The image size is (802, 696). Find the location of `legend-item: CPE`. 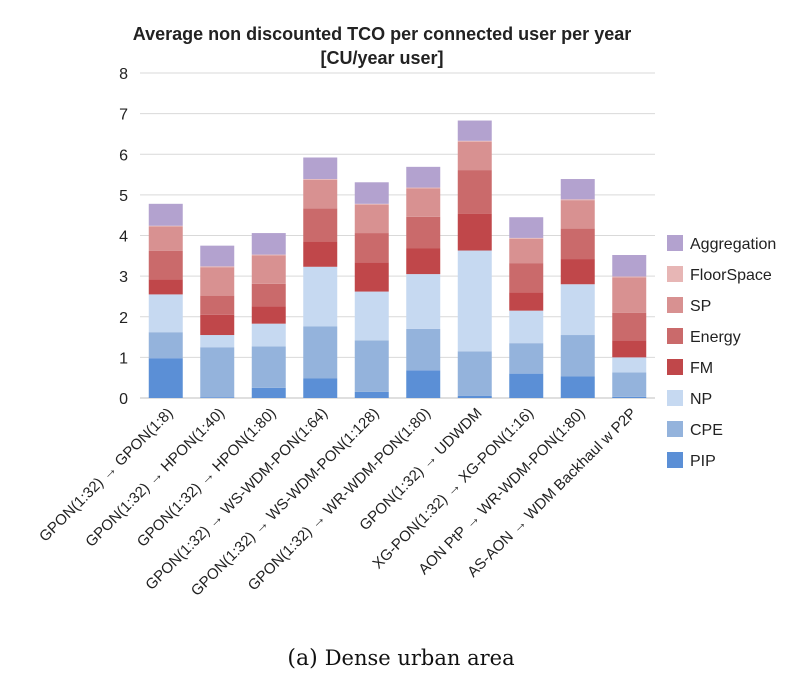

legend-item: CPE is located at coordinates (695, 430).